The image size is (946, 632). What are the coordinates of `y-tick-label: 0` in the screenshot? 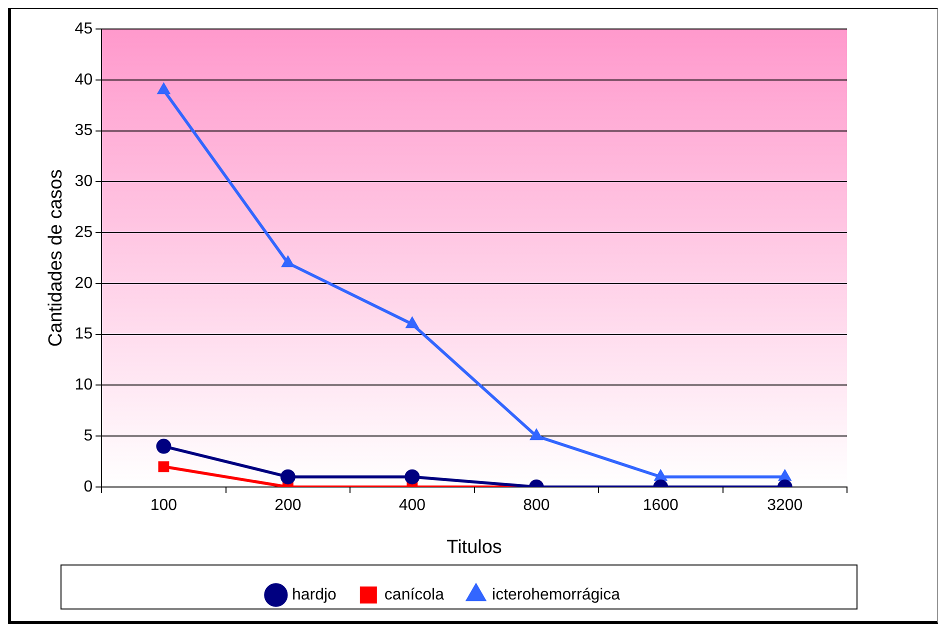 It's located at (88, 487).